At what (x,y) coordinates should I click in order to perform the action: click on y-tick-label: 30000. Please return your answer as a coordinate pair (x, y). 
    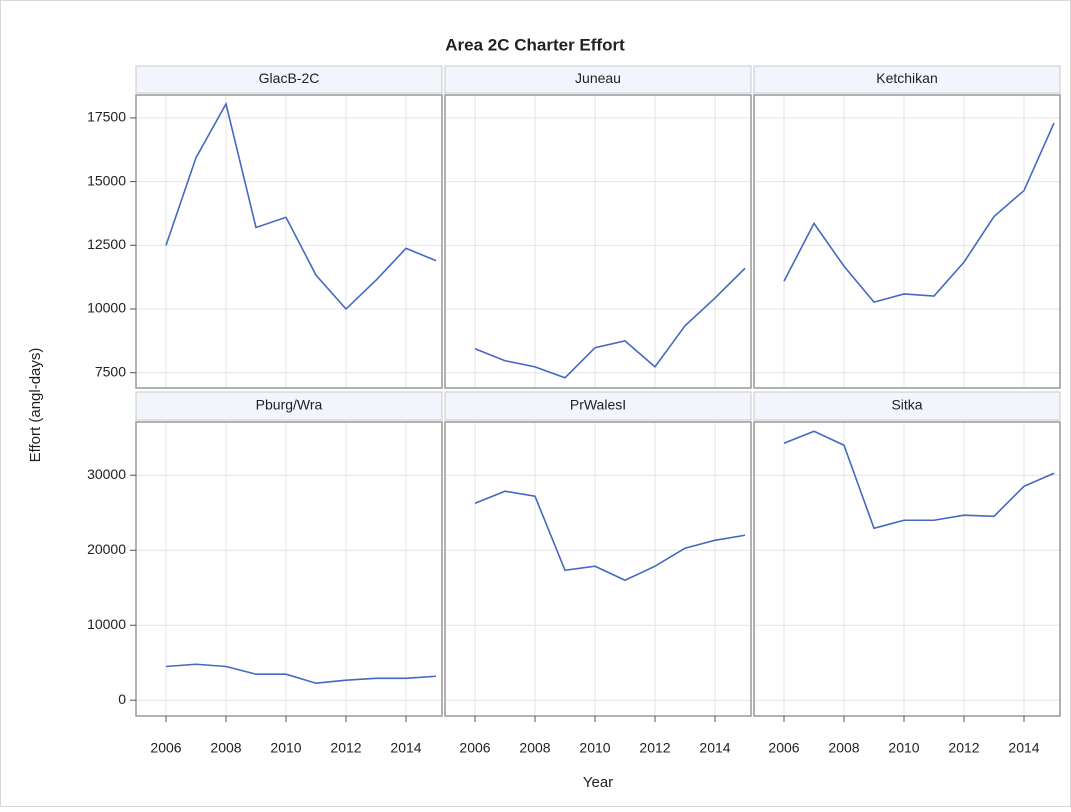
    Looking at the image, I should click on (106, 474).